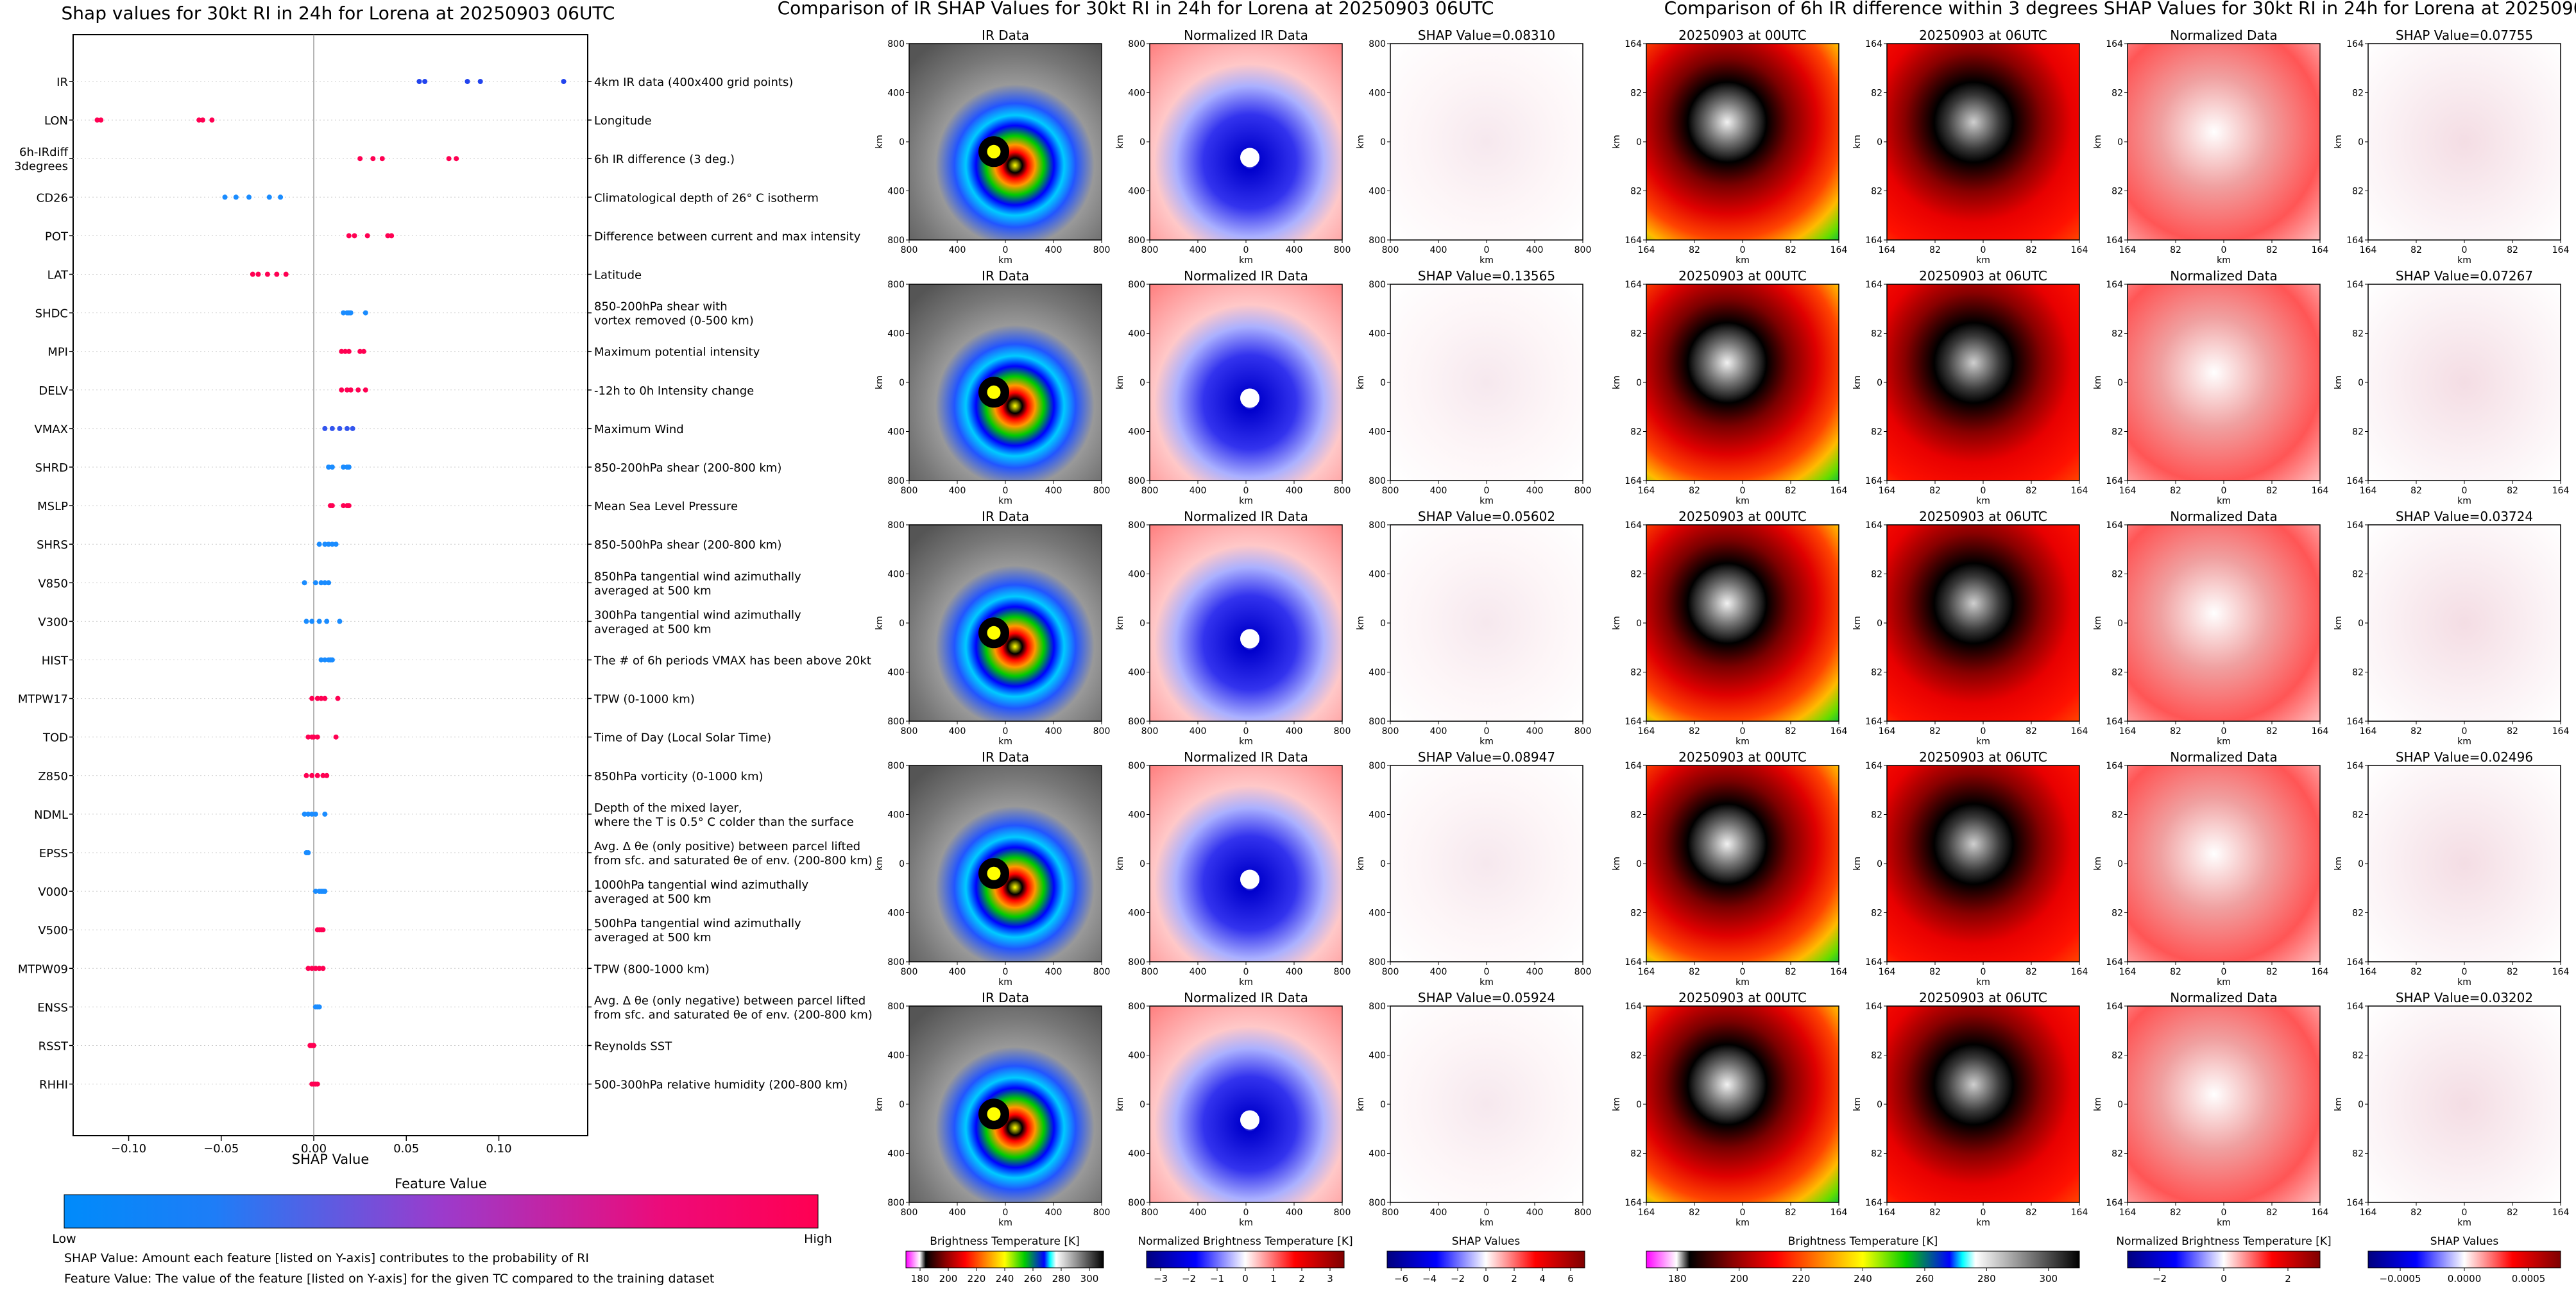 Image resolution: width=2576 pixels, height=1289 pixels. What do you see at coordinates (403, 353) in the screenshot?
I see `feature-row-mpi: MPI Maximum potential intensity` at bounding box center [403, 353].